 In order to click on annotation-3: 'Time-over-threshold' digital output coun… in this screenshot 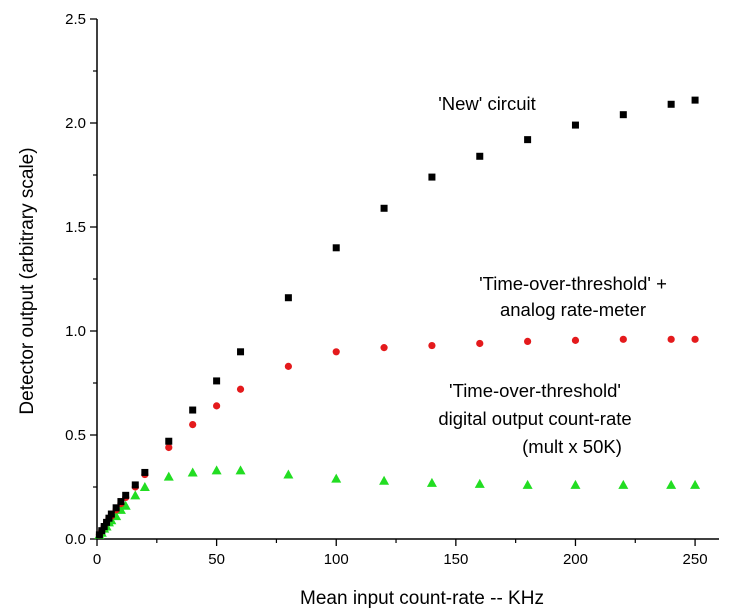, I will do `click(534, 418)`.